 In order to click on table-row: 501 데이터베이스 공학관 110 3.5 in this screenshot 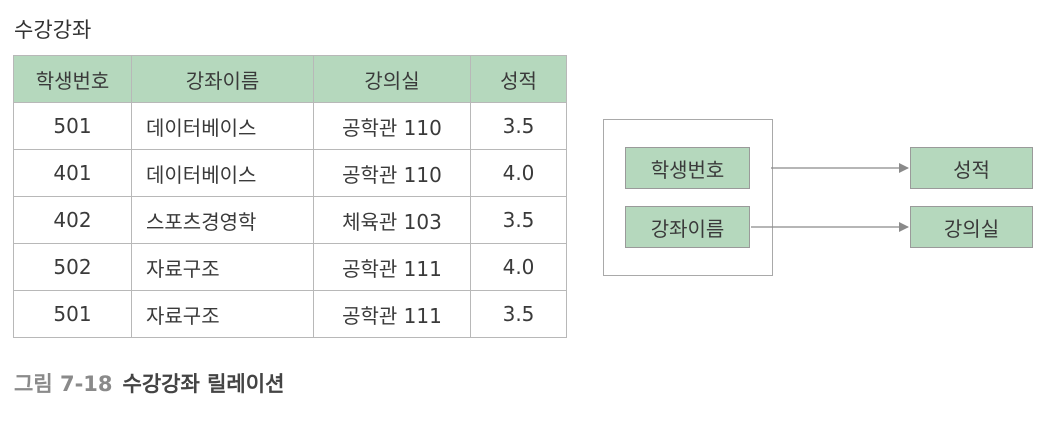, I will do `click(290, 126)`.